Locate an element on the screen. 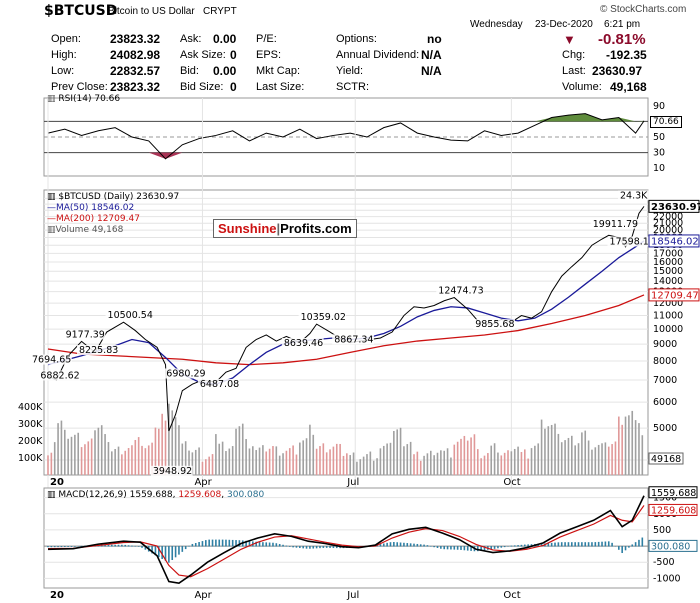  ma200-line is located at coordinates (346, 330).